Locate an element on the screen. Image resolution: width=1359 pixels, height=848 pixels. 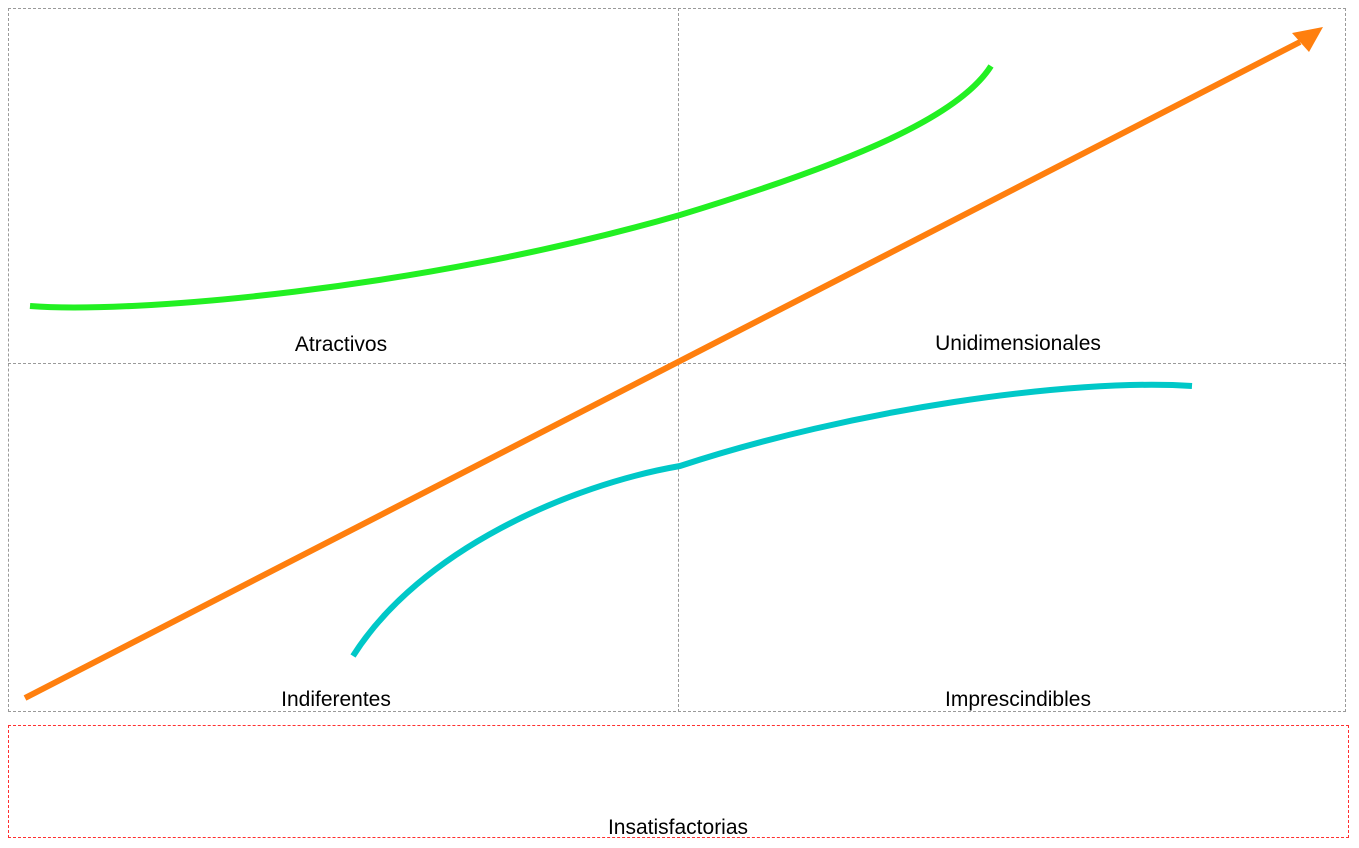
panel-label-insatisfactorias: Insatisfactorias is located at coordinates (678, 827).